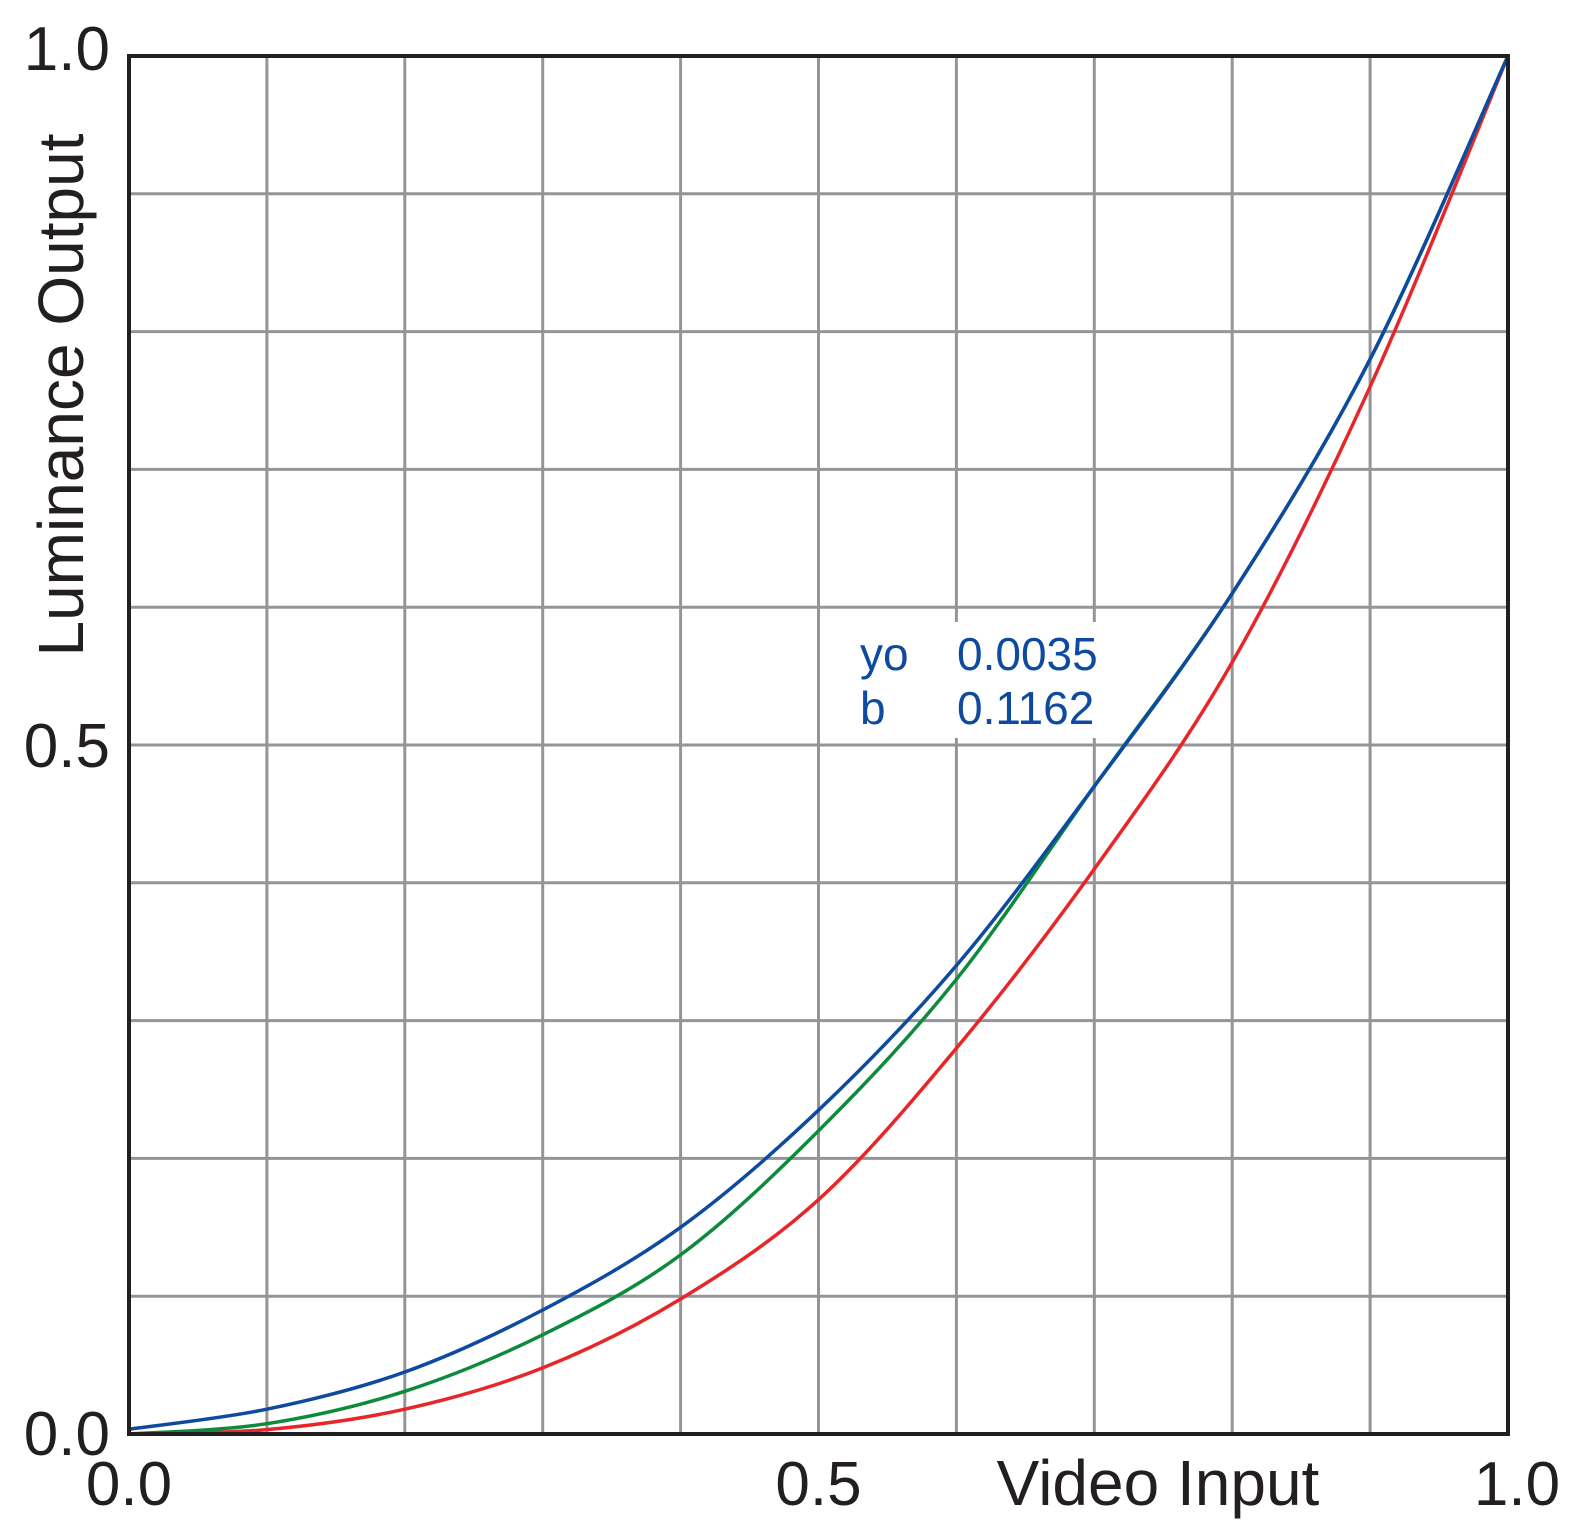 This screenshot has width=1589, height=1533. Describe the element at coordinates (884, 654) in the screenshot. I see `annotation-label-yo: yo` at that location.